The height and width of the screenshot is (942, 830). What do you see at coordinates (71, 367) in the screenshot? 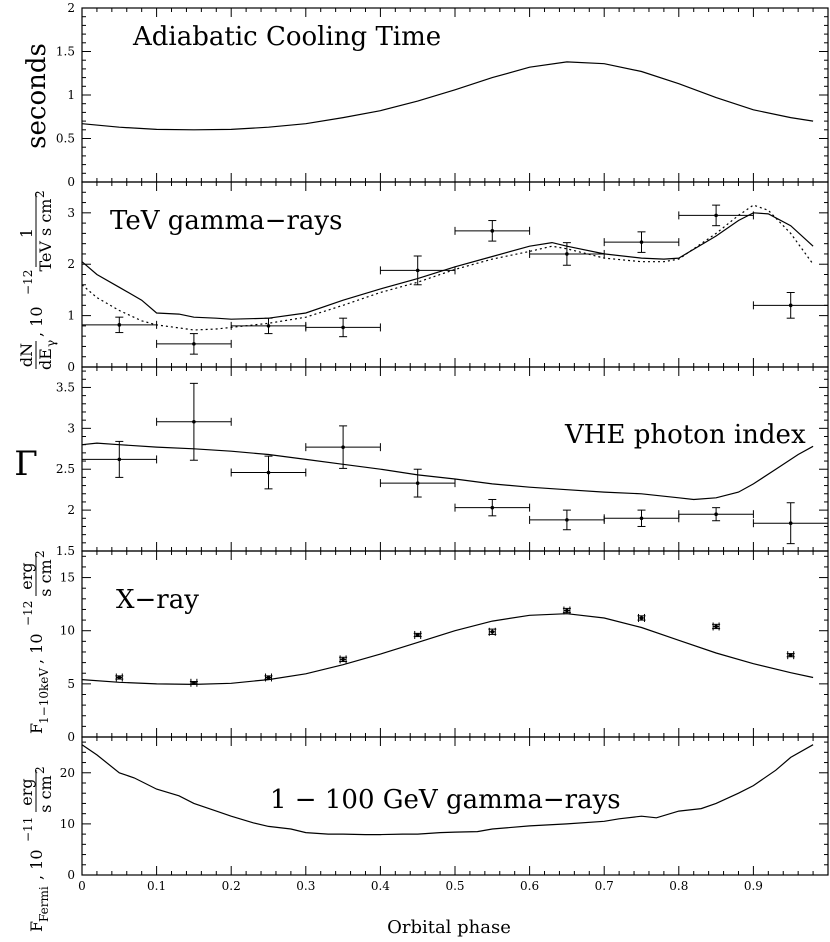
I see `y-tick-label-tev: 0` at bounding box center [71, 367].